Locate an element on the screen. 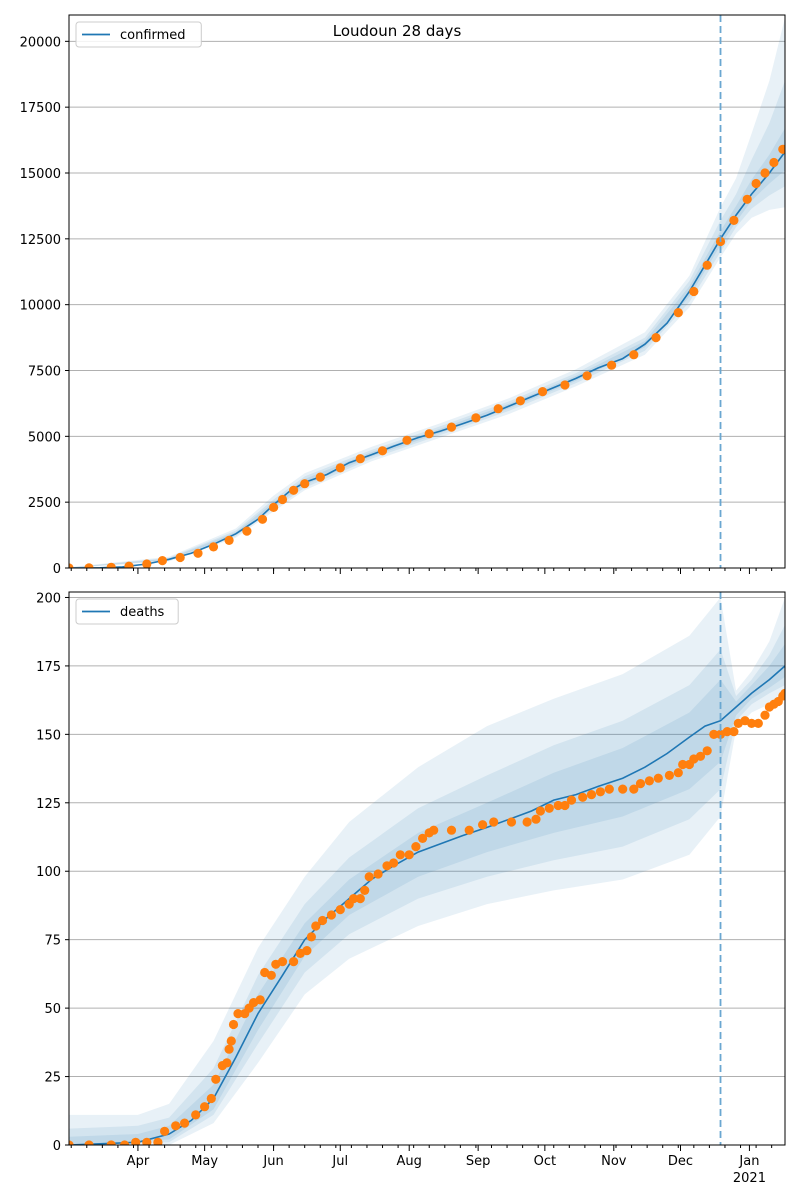 The width and height of the screenshot is (800, 1200). x-tick-label: Apr is located at coordinates (138, 1161).